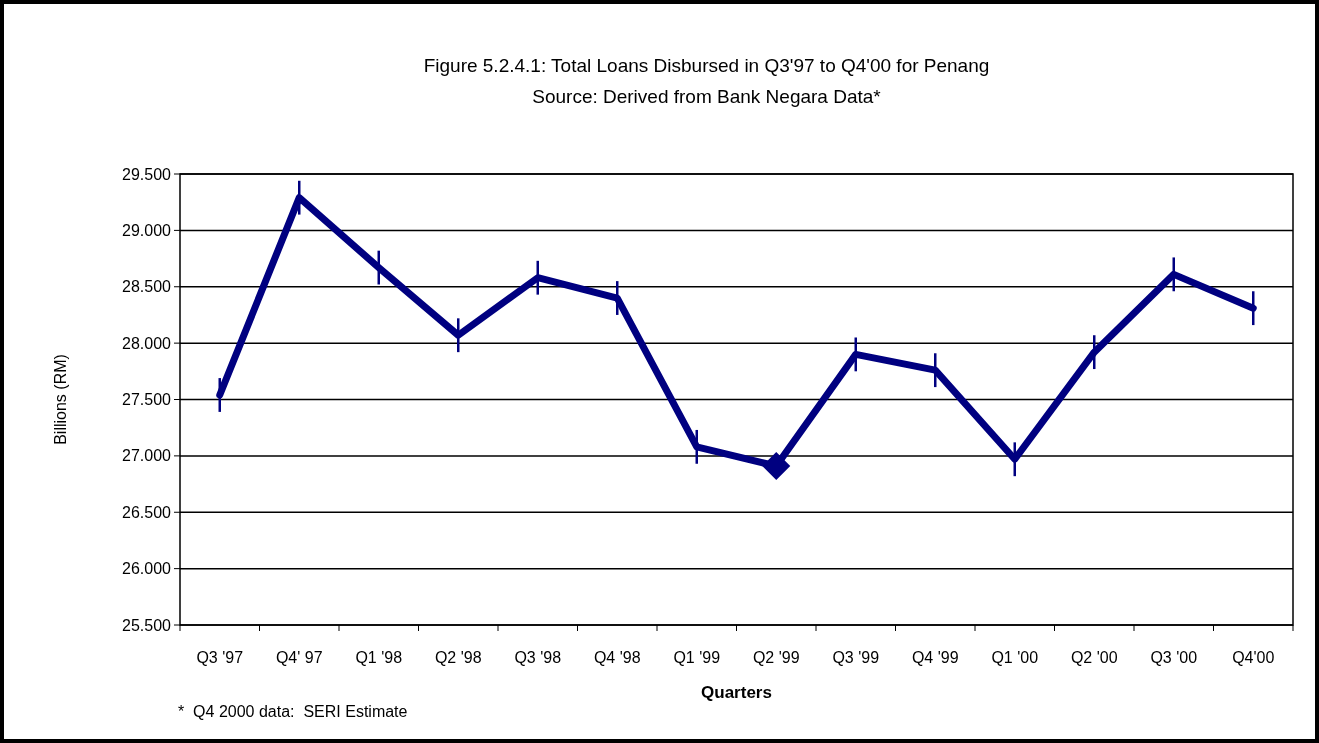 The image size is (1319, 743). I want to click on chart-title: Figure 5.2.4.1: Total Loans Disbursed in Q3'97 to Q4'00 for Penang, so click(706, 65).